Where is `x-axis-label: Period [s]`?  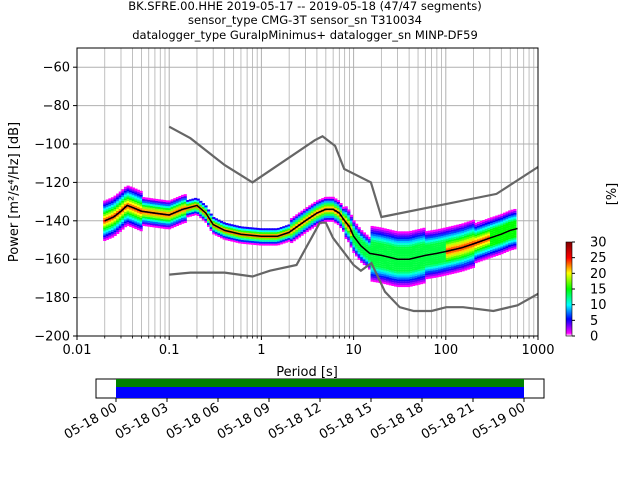 x-axis-label: Period [s] is located at coordinates (307, 372).